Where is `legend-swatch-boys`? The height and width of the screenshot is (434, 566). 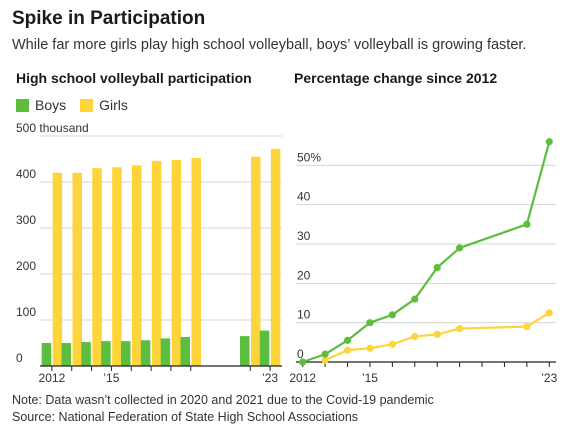 legend-swatch-boys is located at coordinates (22, 105).